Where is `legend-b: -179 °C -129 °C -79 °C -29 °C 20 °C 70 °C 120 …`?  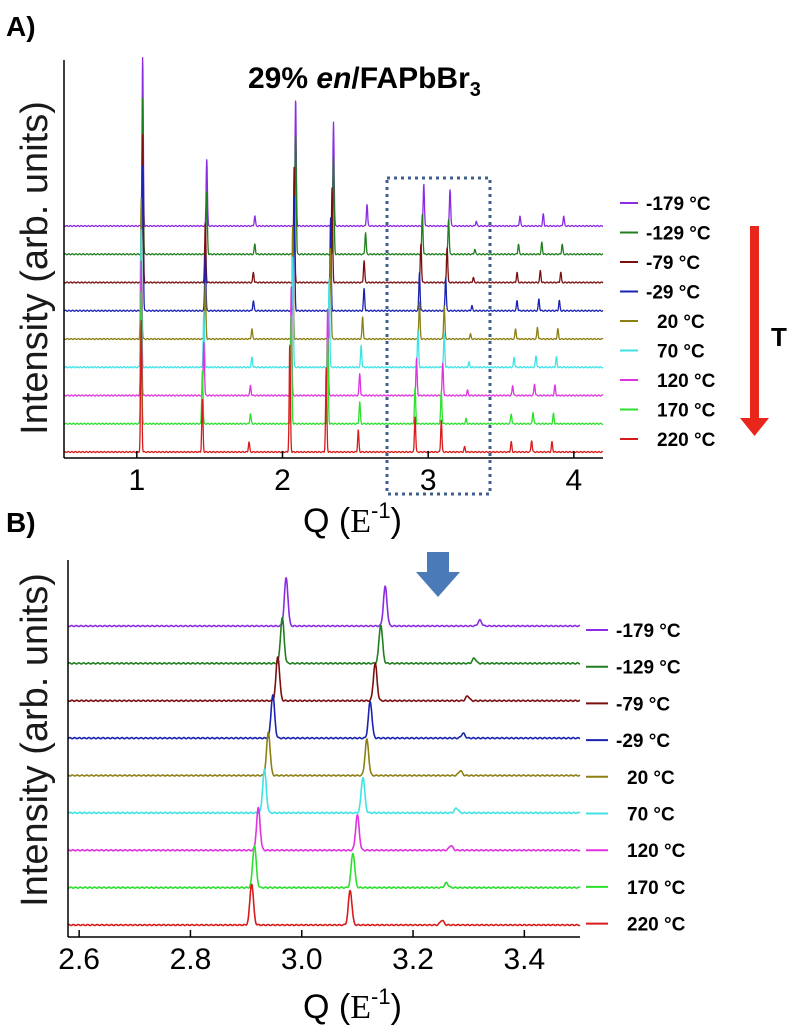
legend-b: -179 °C -129 °C -79 °C -29 °C 20 °C 70 °C 120 … is located at coordinates (636, 778).